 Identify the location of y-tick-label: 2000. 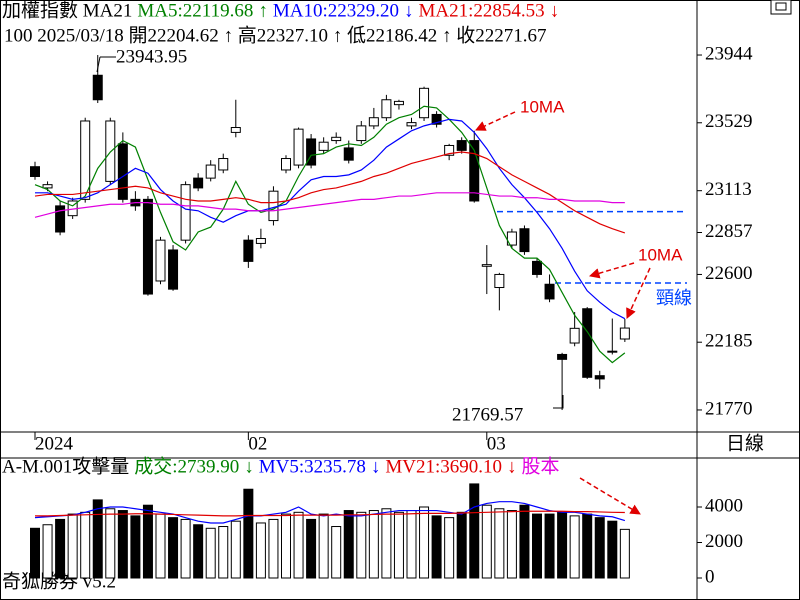
(724, 541).